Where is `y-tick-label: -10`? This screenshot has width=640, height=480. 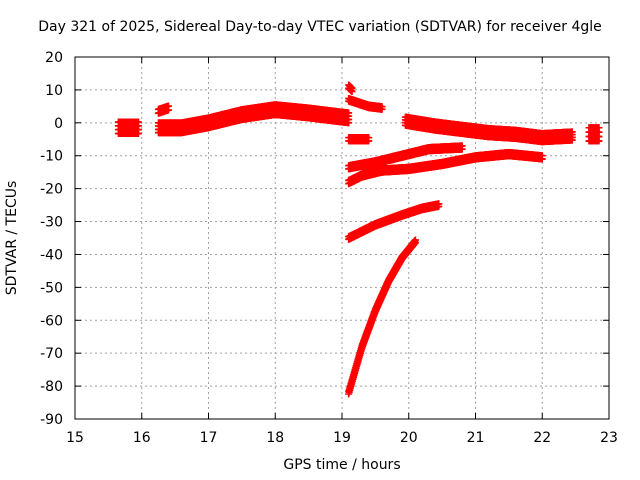 y-tick-label: -10 is located at coordinates (51, 157).